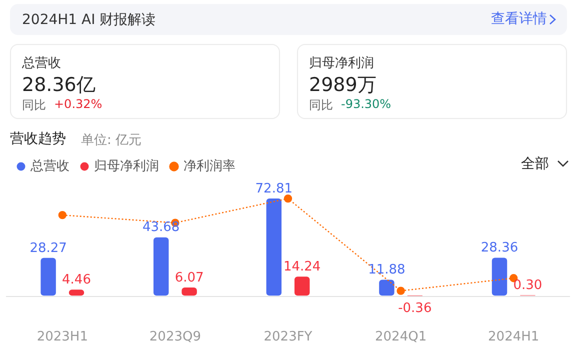  I want to click on data-label: 0.30, so click(527, 286).